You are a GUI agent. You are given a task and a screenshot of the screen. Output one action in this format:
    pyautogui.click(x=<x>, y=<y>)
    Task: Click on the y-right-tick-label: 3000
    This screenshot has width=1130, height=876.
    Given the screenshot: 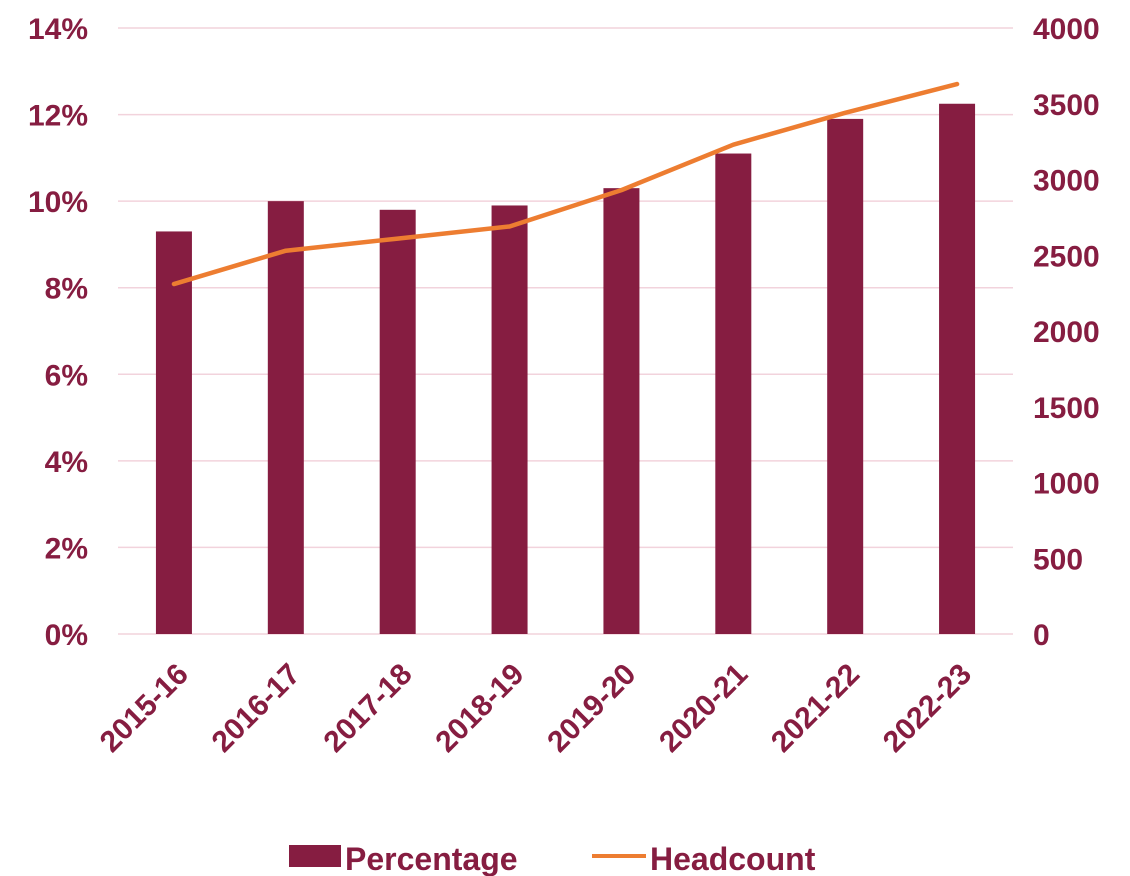 What is the action you would take?
    pyautogui.click(x=1066, y=181)
    